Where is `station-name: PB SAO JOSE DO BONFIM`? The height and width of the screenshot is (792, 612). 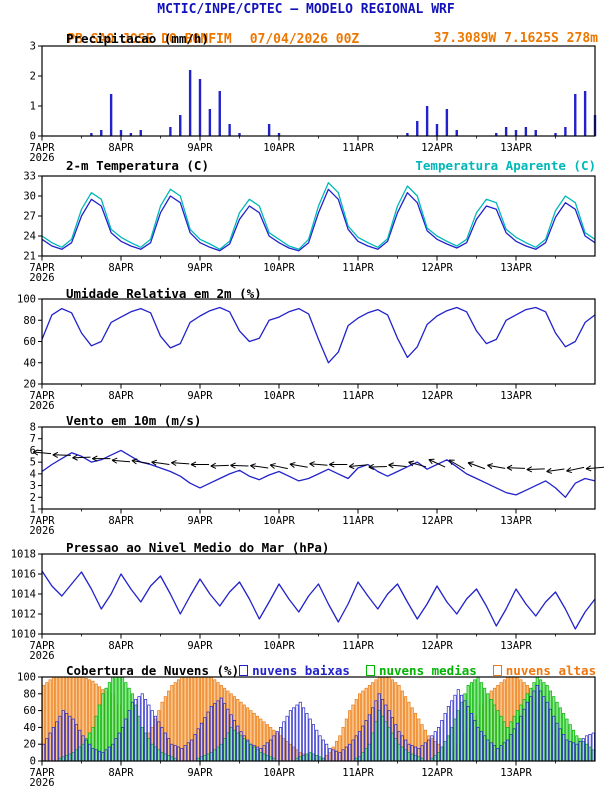 station-name: PB SAO JOSE DO BONFIM is located at coordinates (149, 39).